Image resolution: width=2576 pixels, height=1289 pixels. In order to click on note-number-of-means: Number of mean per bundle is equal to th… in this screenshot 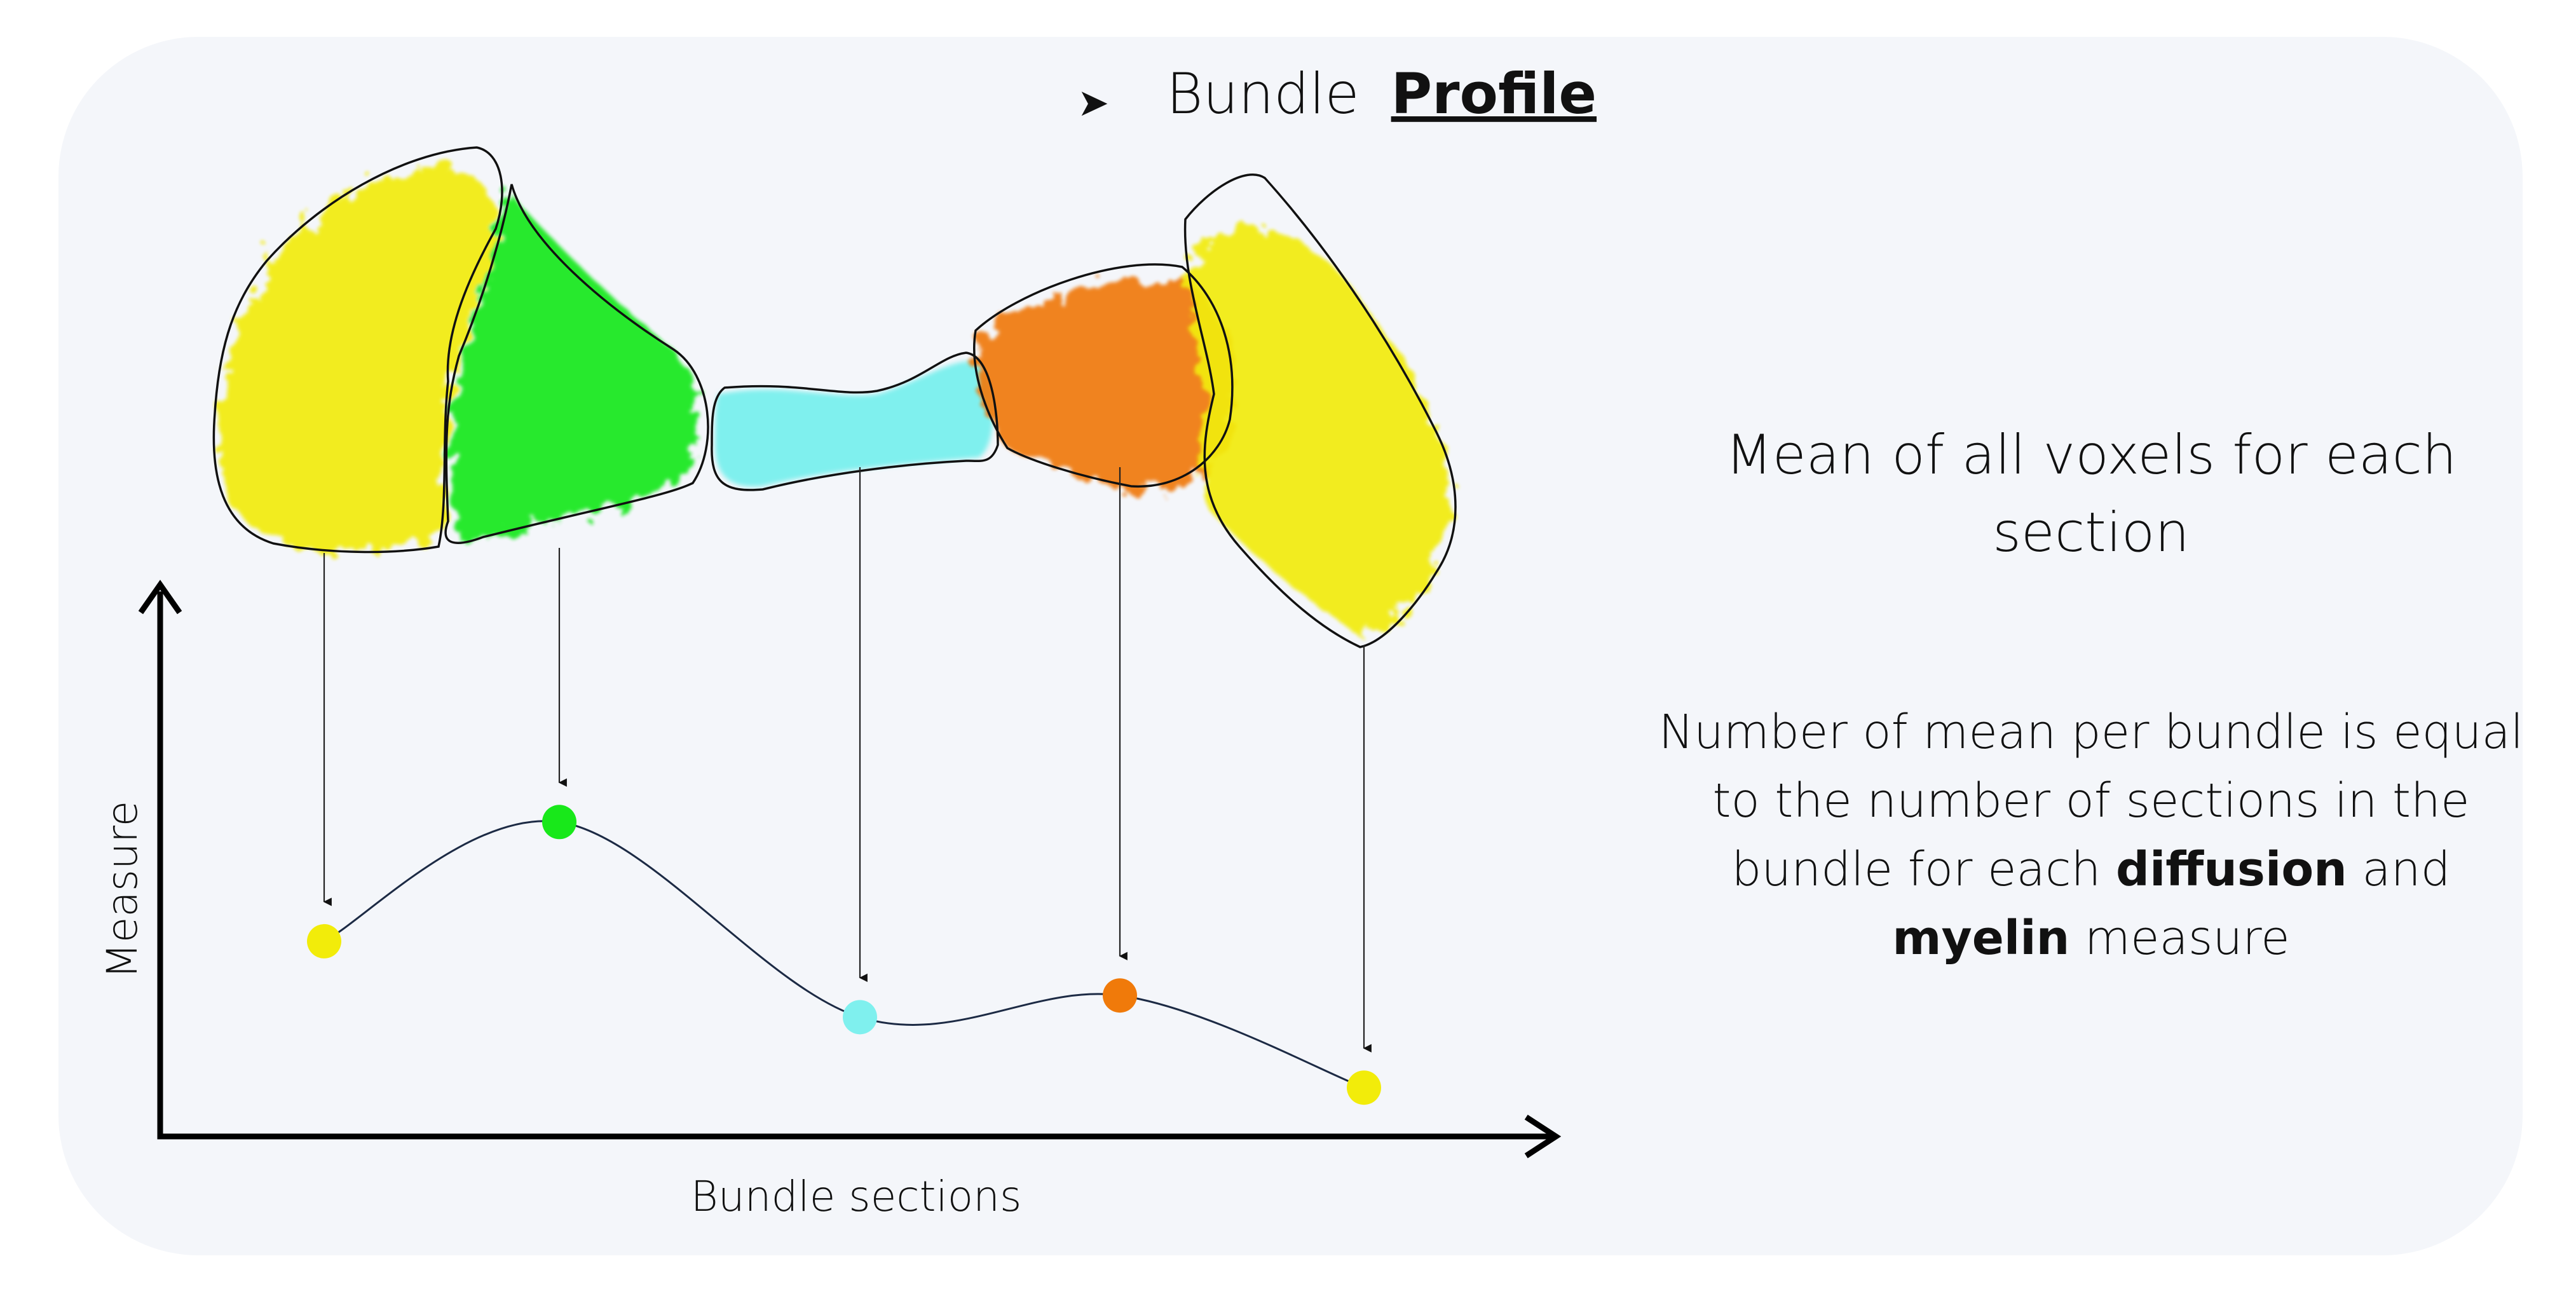, I will do `click(2091, 835)`.